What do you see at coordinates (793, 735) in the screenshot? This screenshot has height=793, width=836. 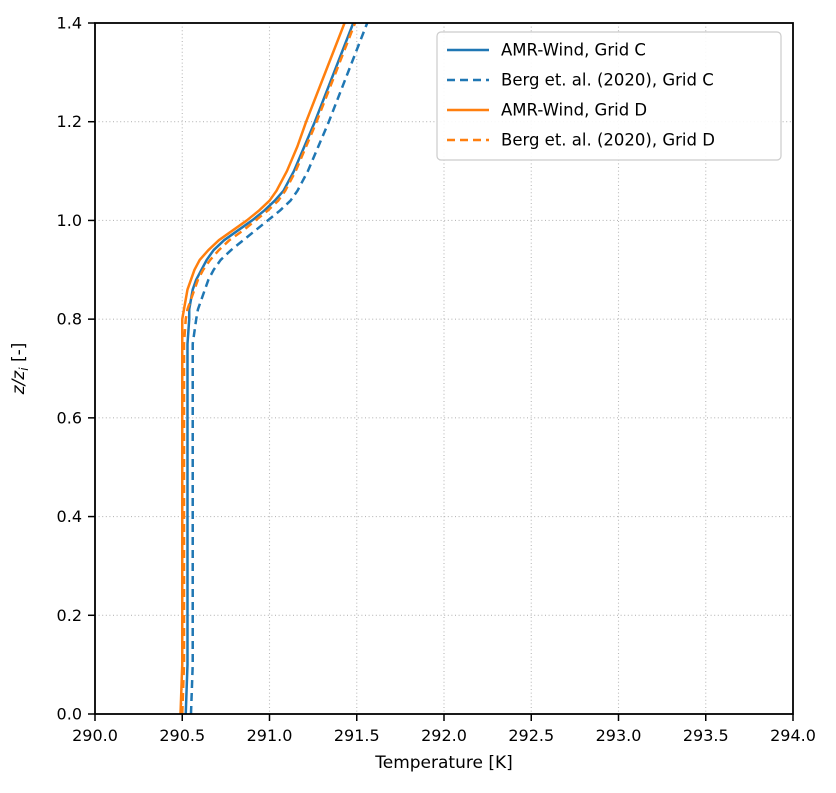 I see `x-tick-label-294.0: 294.0` at bounding box center [793, 735].